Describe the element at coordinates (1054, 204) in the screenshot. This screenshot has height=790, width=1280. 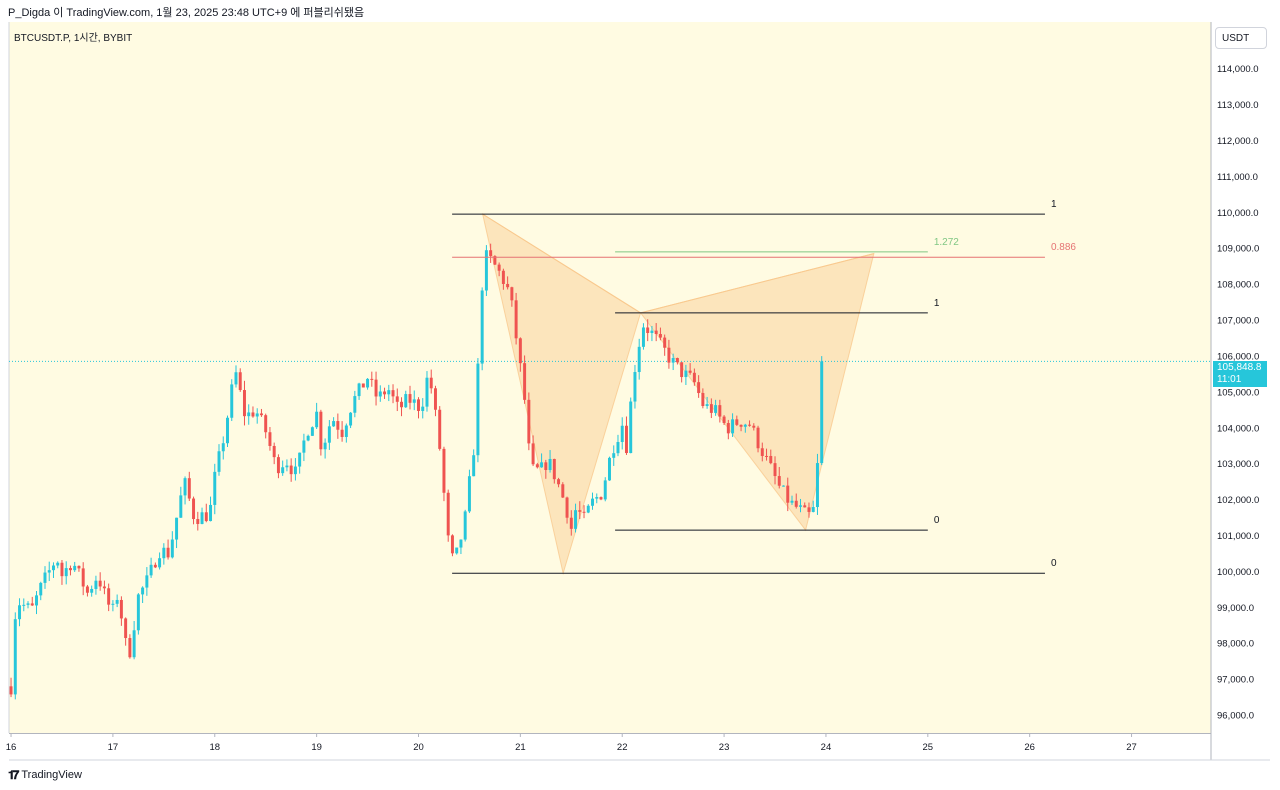
I see `level-label: 1` at that location.